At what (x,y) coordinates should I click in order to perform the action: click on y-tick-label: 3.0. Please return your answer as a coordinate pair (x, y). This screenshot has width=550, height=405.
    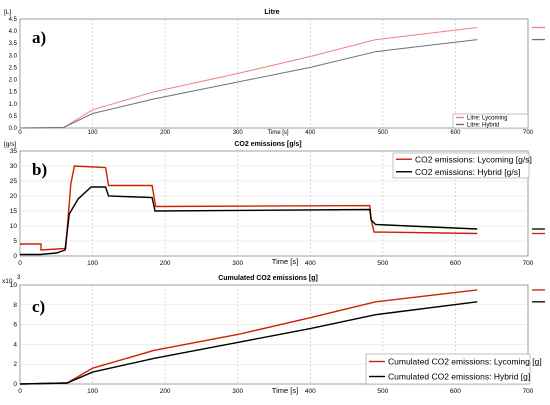
    Looking at the image, I should click on (13, 56).